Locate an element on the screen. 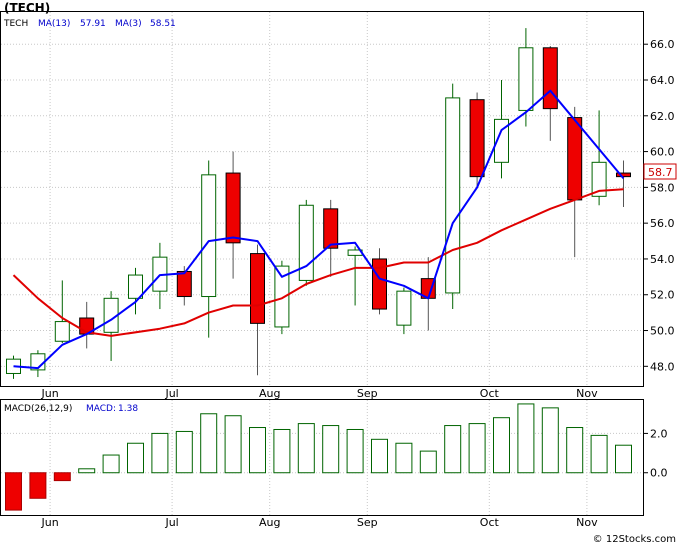 Image resolution: width=680 pixels, height=546 pixels. price-y-tick-label: 48.0 is located at coordinates (662, 366).